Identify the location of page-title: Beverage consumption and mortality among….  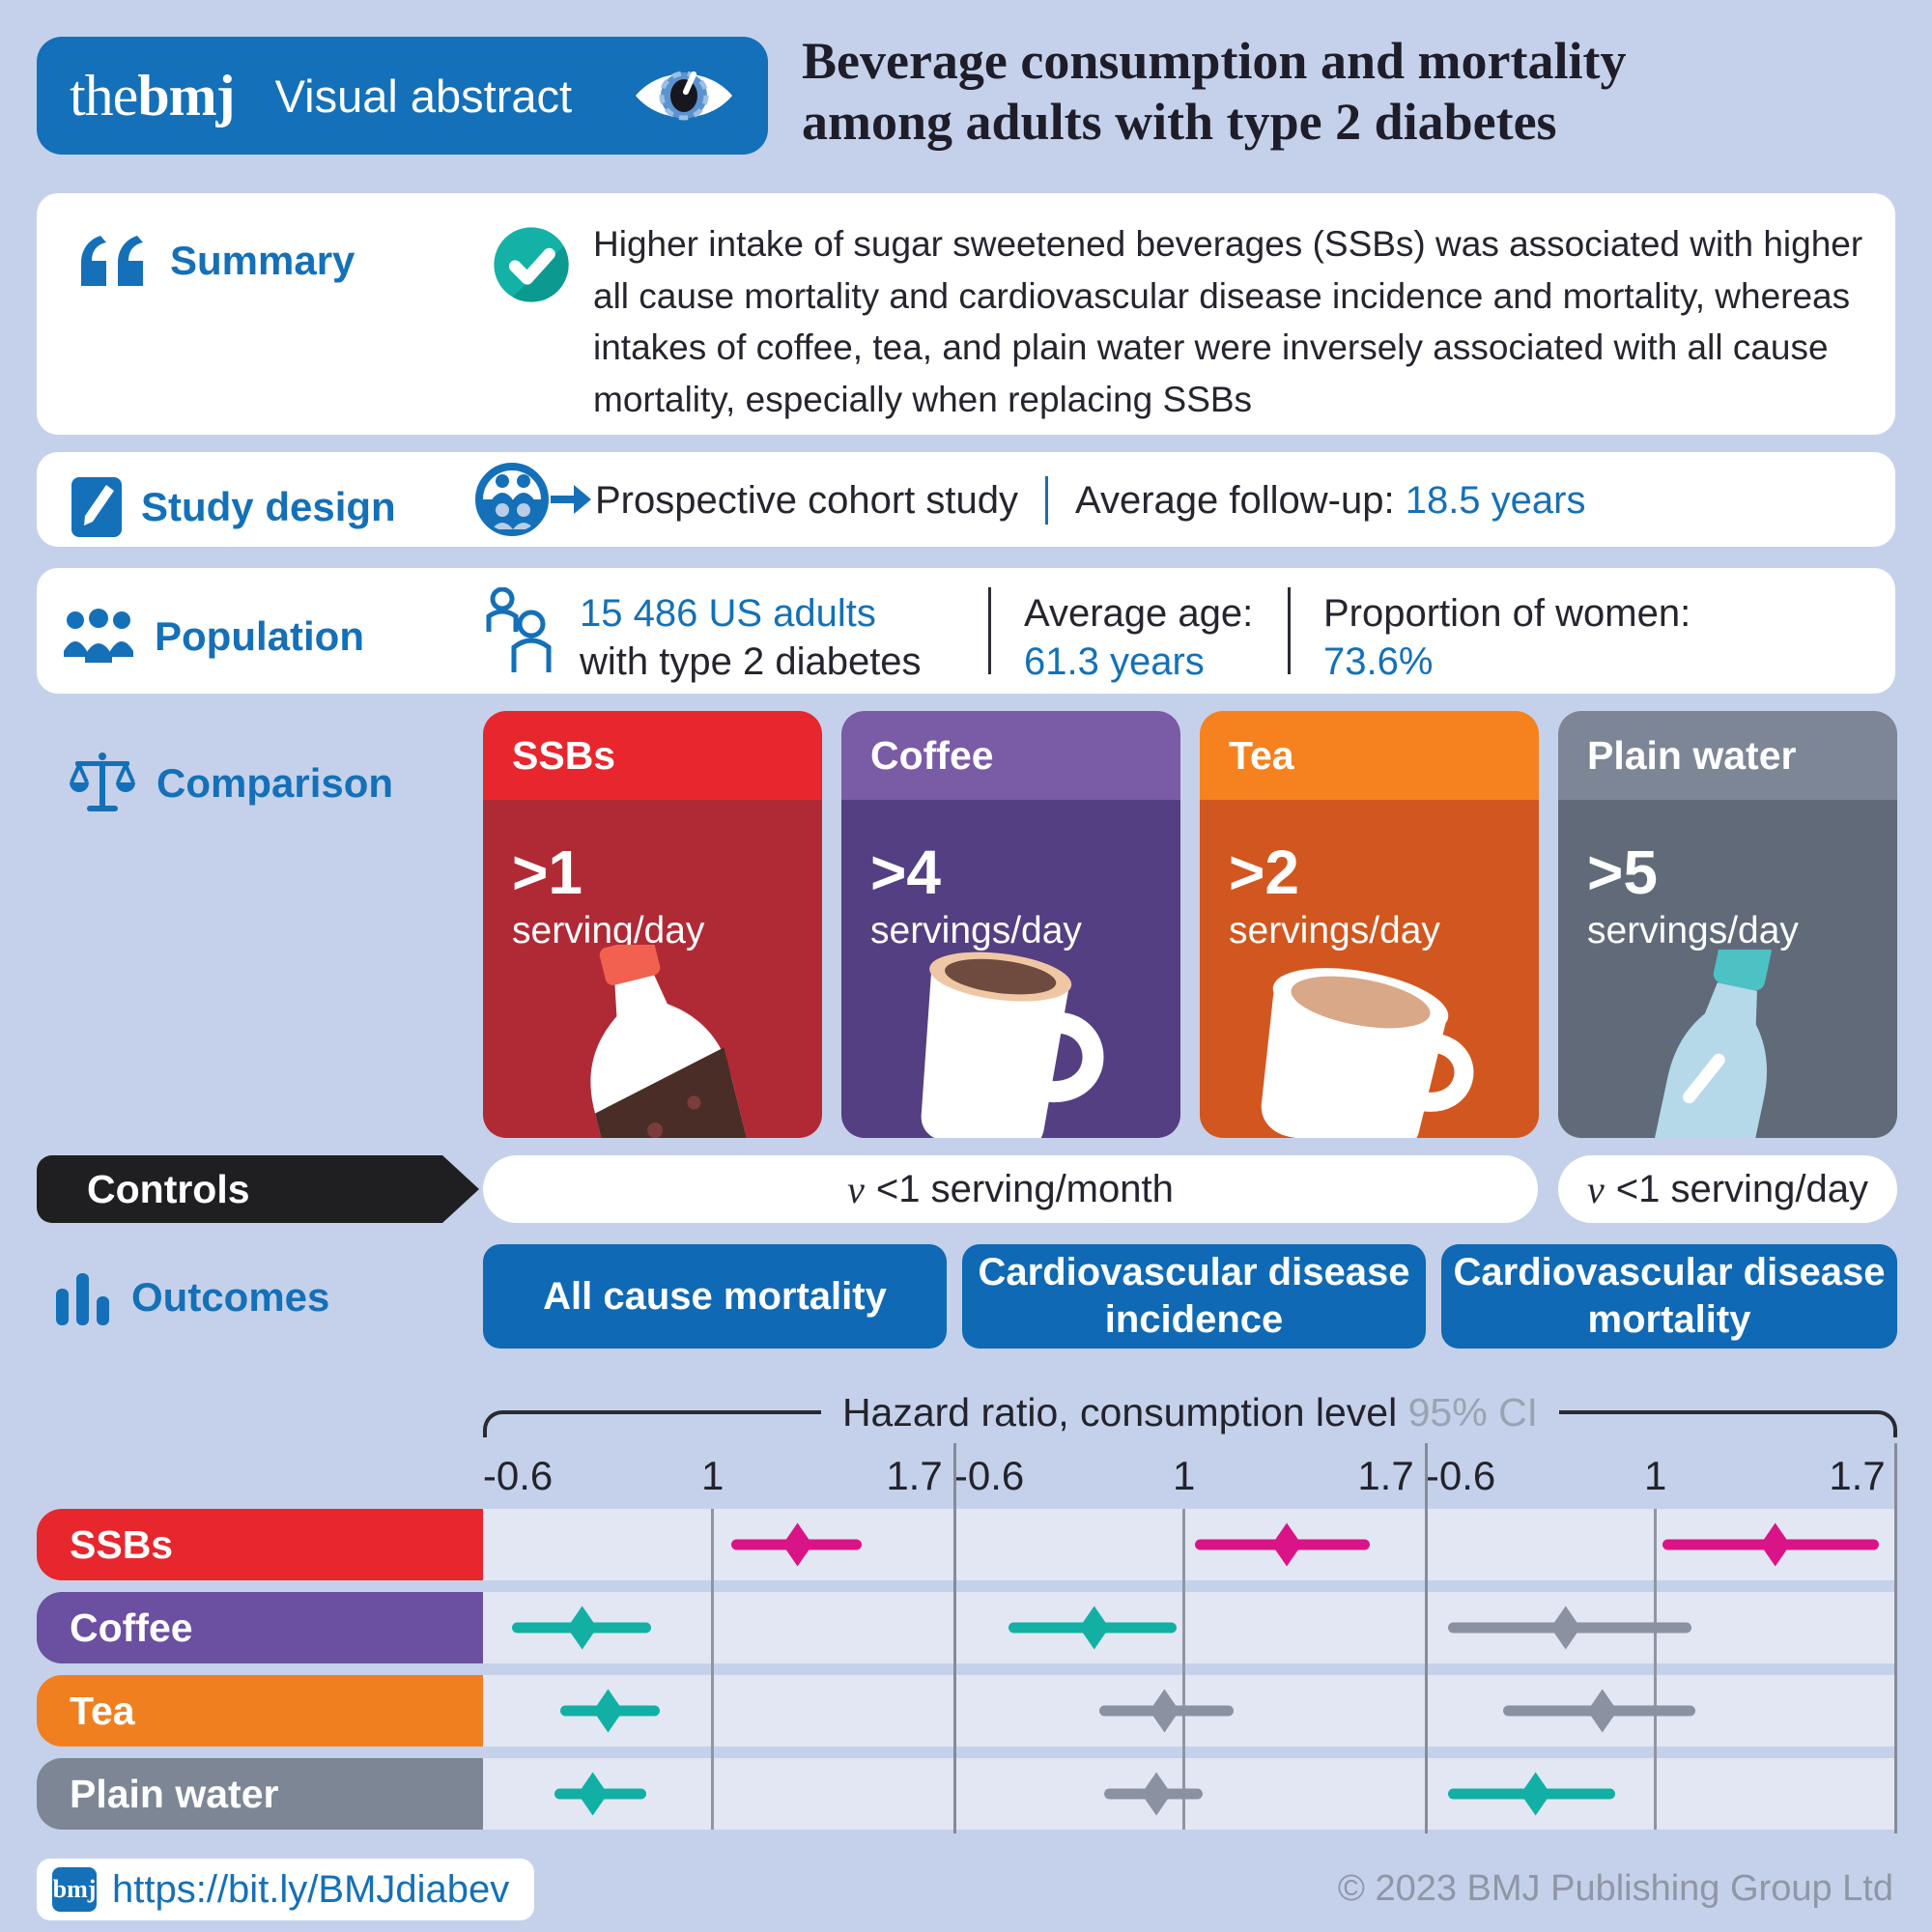
(1214, 92).